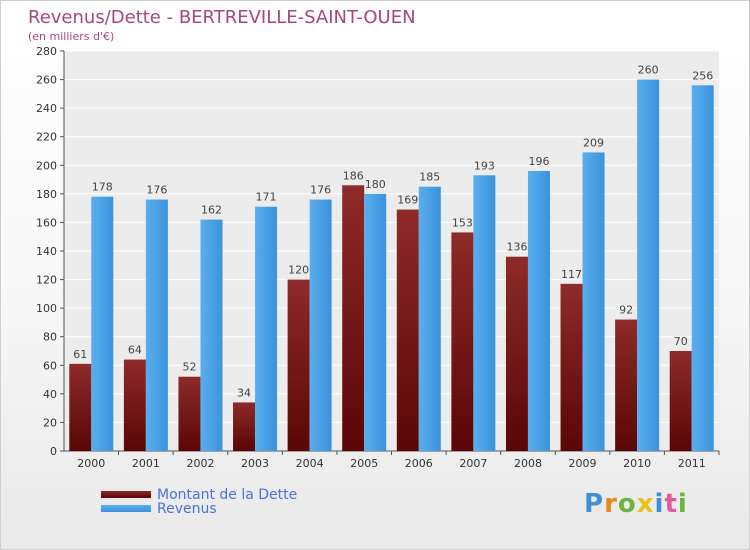 This screenshot has height=550, width=750. Describe the element at coordinates (353, 175) in the screenshot. I see `data-label: 186` at that location.